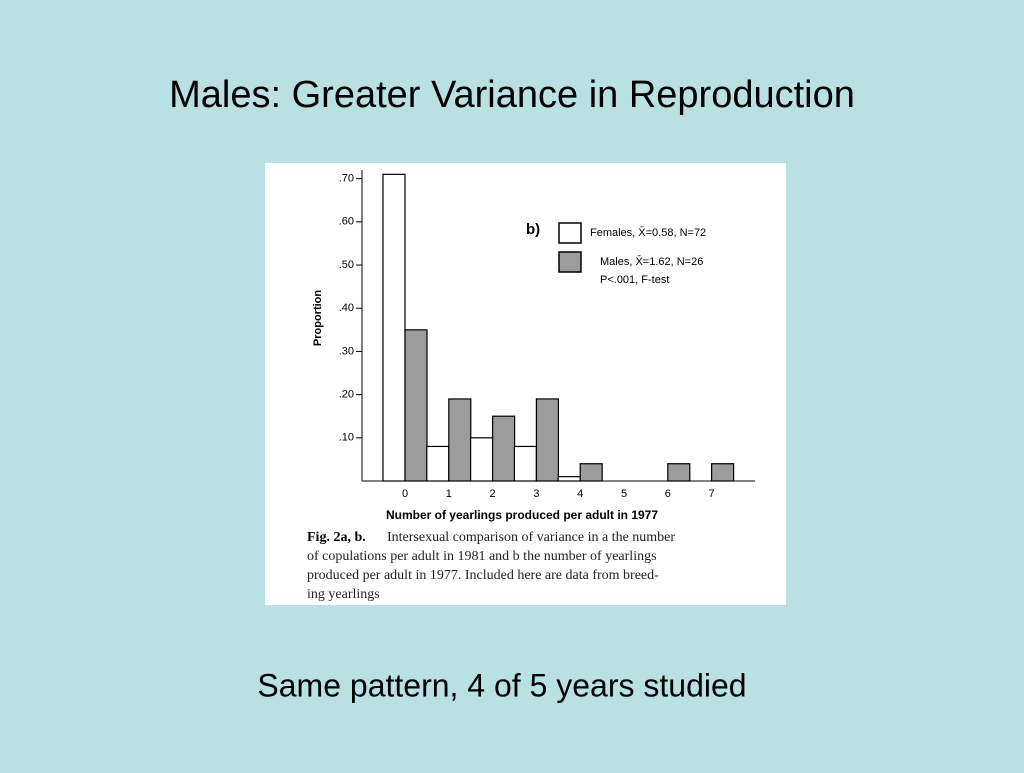  What do you see at coordinates (346, 438) in the screenshot?
I see `y-tick-label: .10` at bounding box center [346, 438].